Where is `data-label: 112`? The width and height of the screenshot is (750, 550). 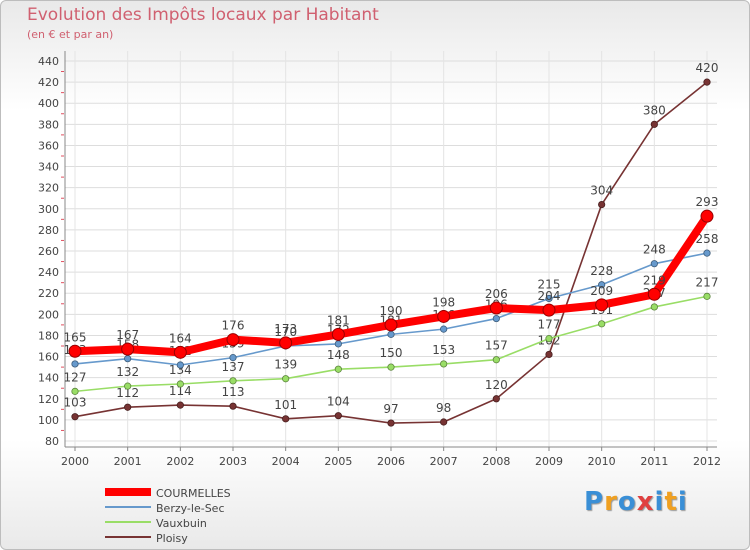
data-label: 112 is located at coordinates (127, 393).